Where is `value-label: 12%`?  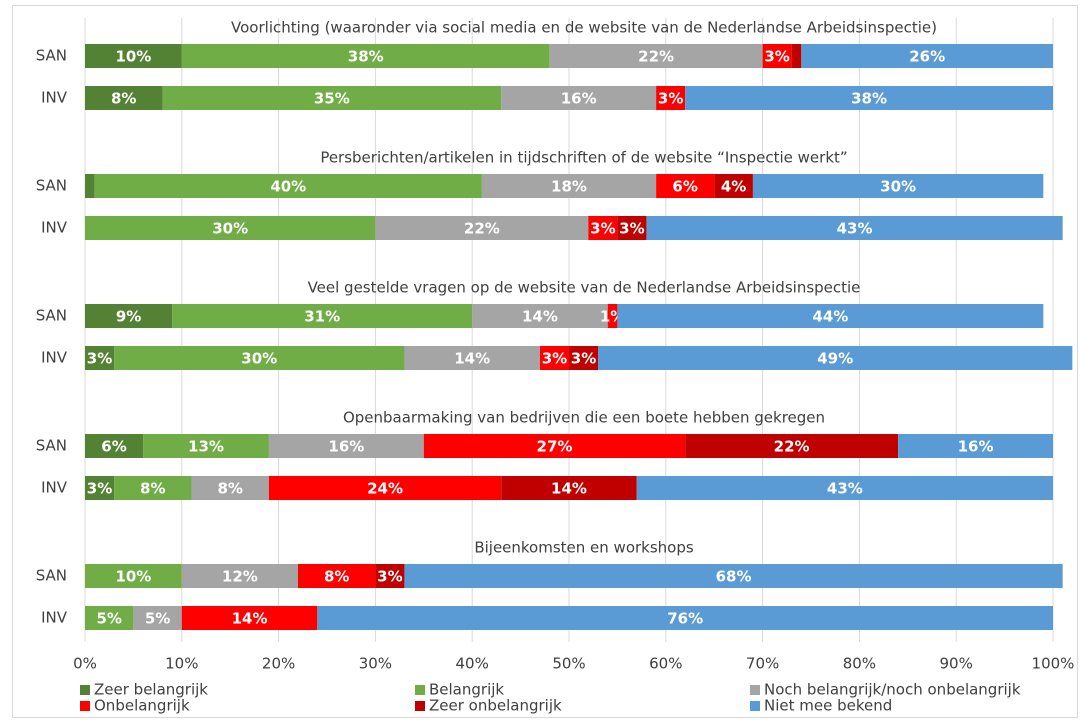
value-label: 12% is located at coordinates (240, 577).